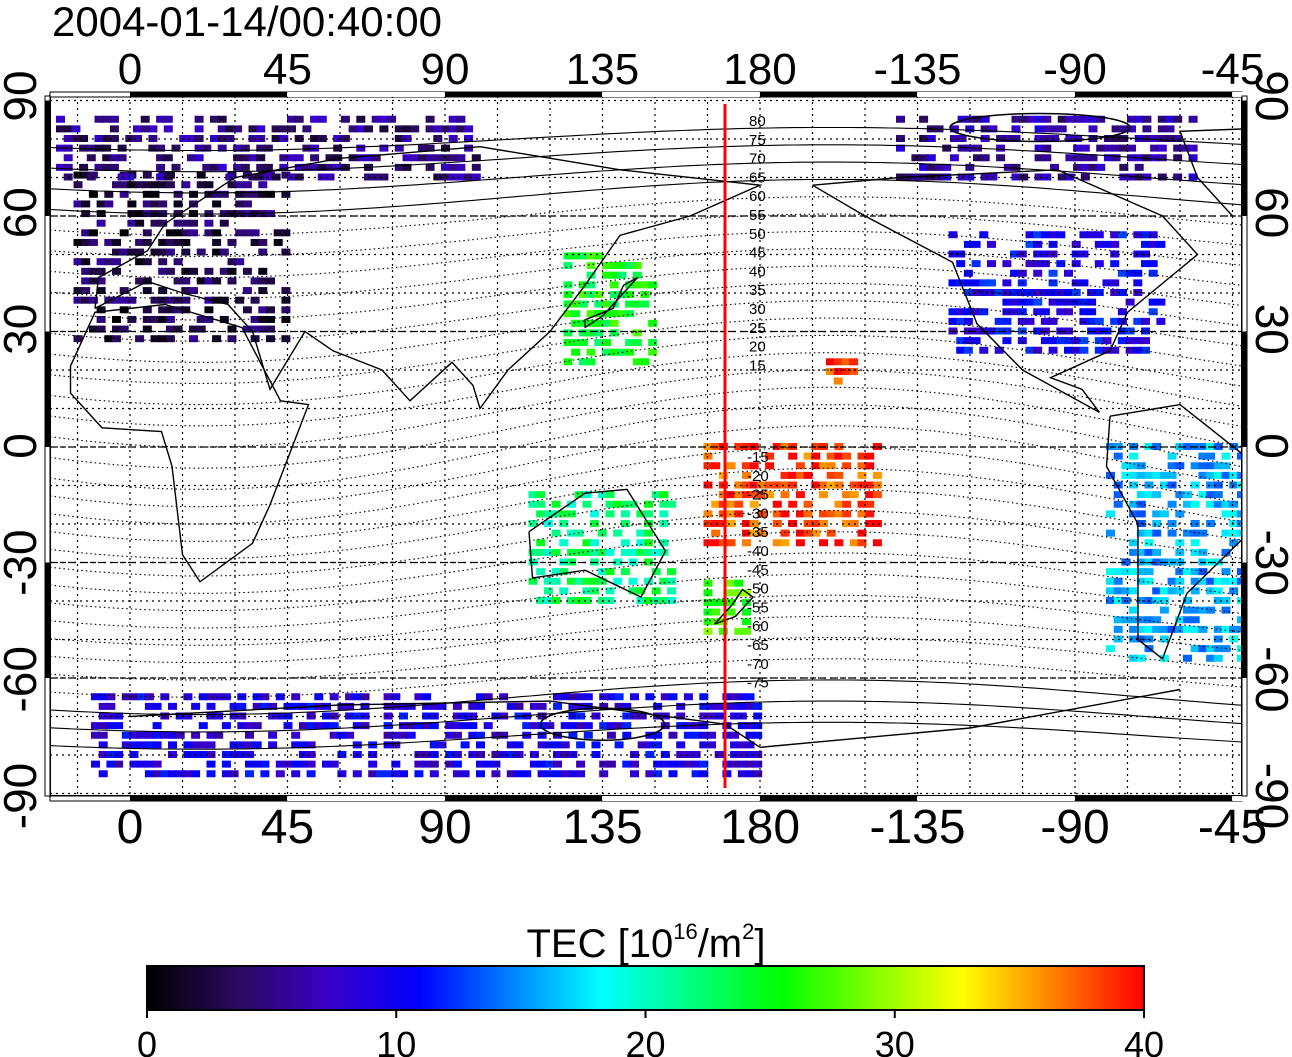 Image resolution: width=1292 pixels, height=1057 pixels. What do you see at coordinates (757, 159) in the screenshot?
I see `contour-label: 70` at bounding box center [757, 159].